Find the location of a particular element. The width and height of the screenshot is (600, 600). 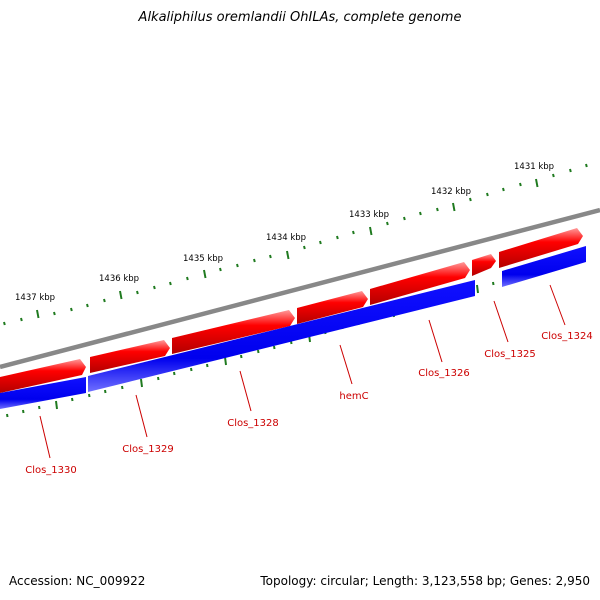

axis-label: 1437 kbp is located at coordinates (35, 298).